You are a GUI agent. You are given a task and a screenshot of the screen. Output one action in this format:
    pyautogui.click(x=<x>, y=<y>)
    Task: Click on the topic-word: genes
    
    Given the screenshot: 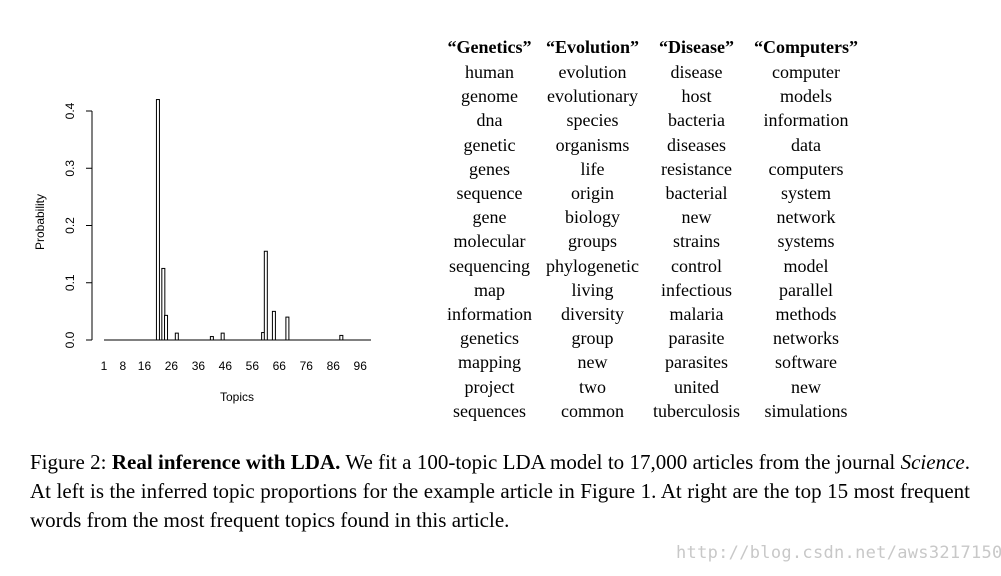 What is the action you would take?
    pyautogui.click(x=489, y=168)
    